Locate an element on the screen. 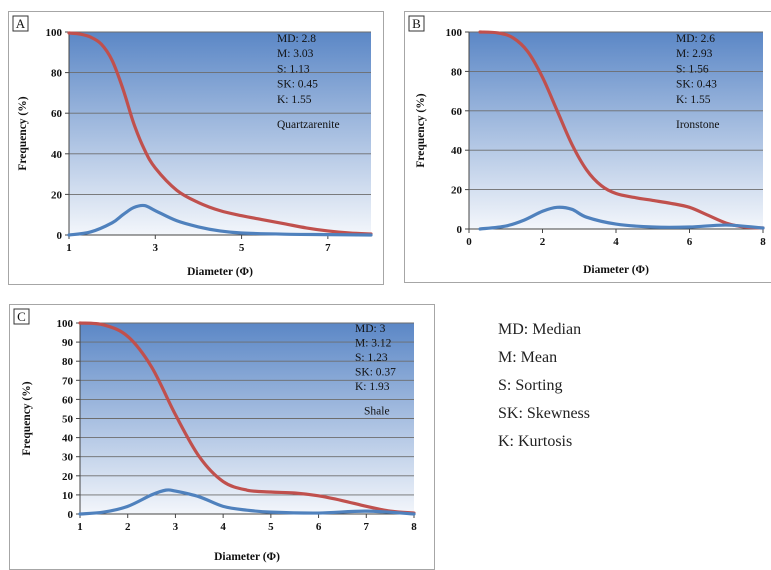 Image resolution: width=771 pixels, height=570 pixels. stat-annotation: SK: 0.43 is located at coordinates (696, 85).